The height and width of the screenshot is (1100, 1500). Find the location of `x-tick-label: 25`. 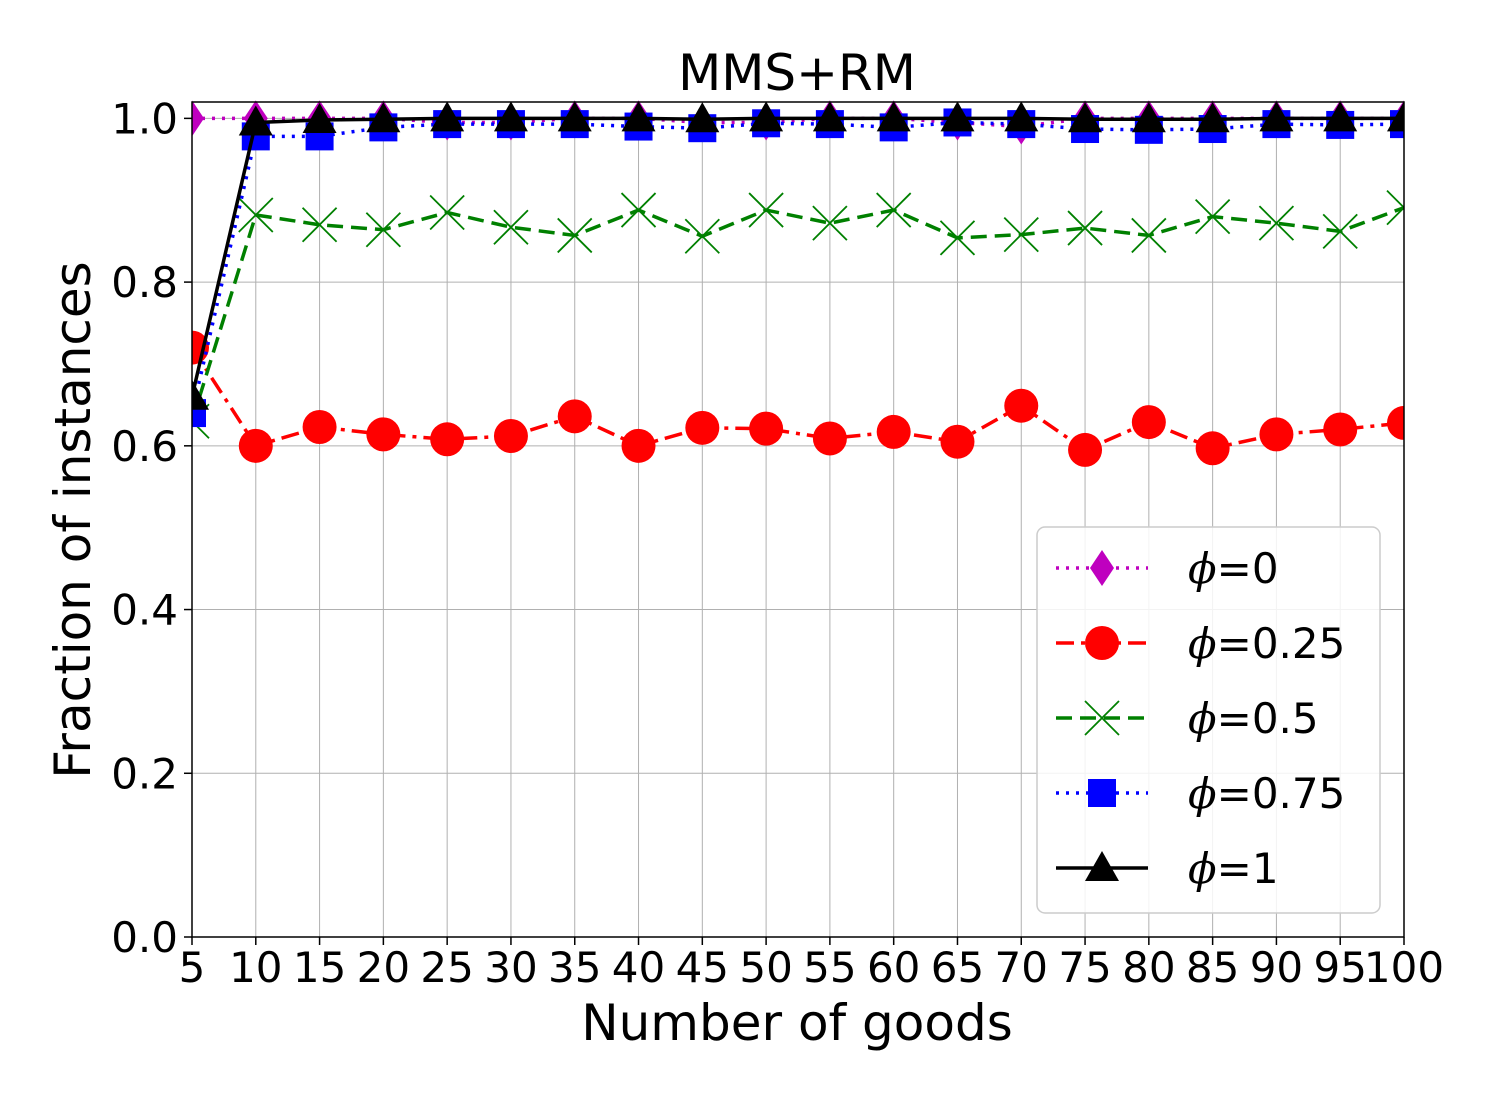

x-tick-label: 25 is located at coordinates (446, 967).